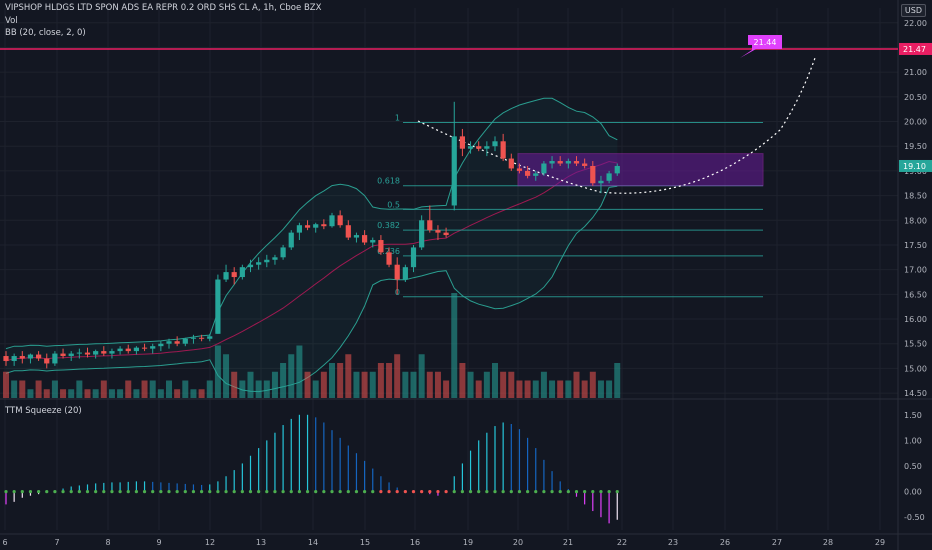  I want to click on price-y-tick-8: 18.50, so click(915, 196).